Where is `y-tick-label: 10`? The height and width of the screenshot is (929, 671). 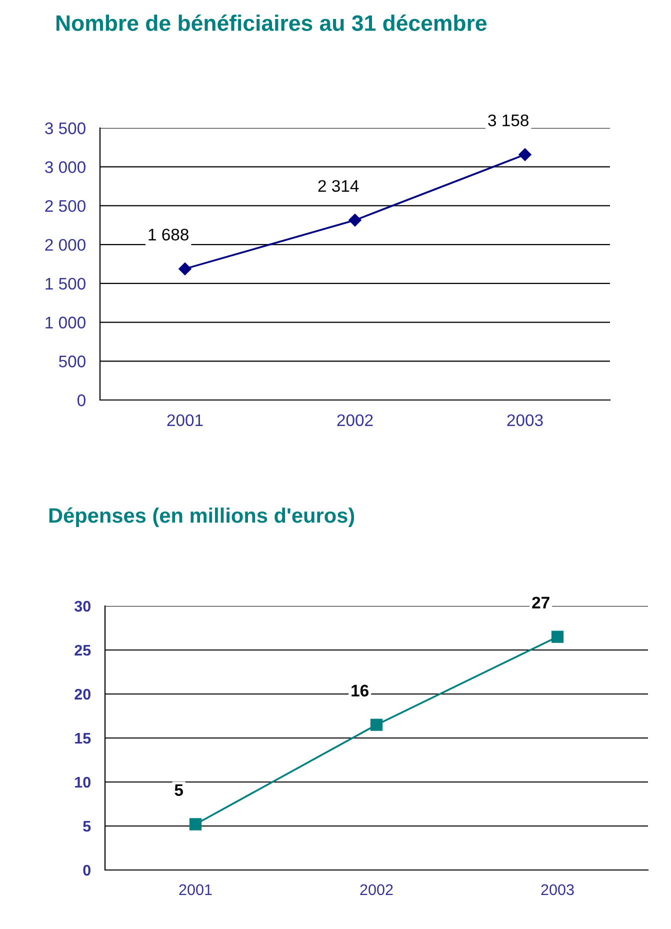 y-tick-label: 10 is located at coordinates (82, 782).